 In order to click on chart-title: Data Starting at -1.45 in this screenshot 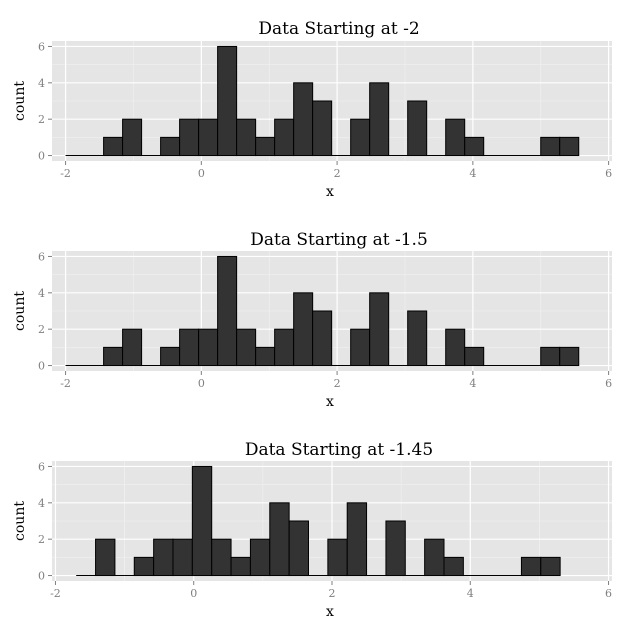, I will do `click(339, 450)`.